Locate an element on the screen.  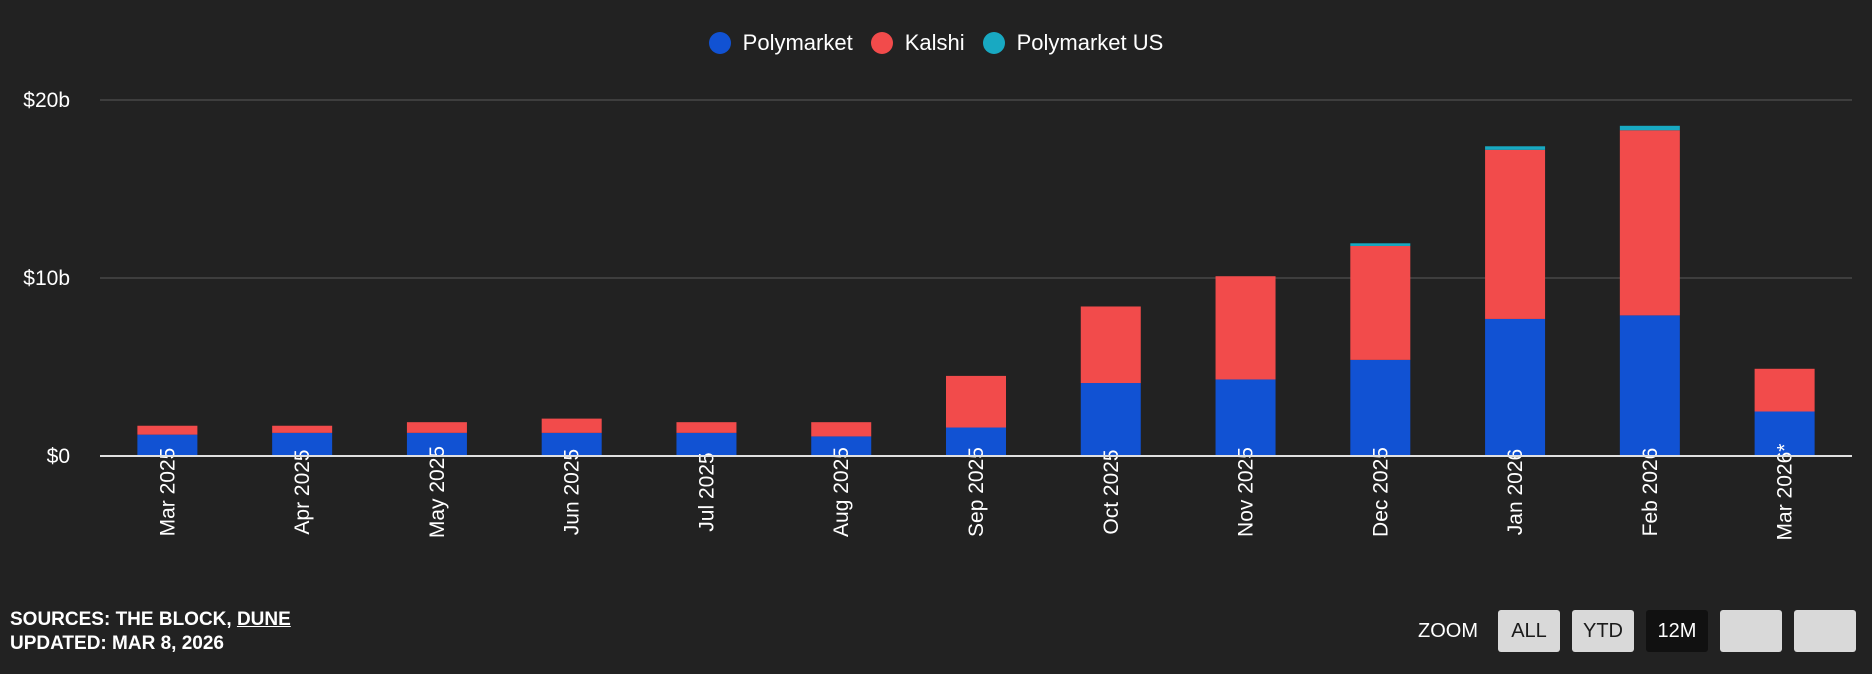
x-tick-label: Aug 2025 is located at coordinates (841, 492).